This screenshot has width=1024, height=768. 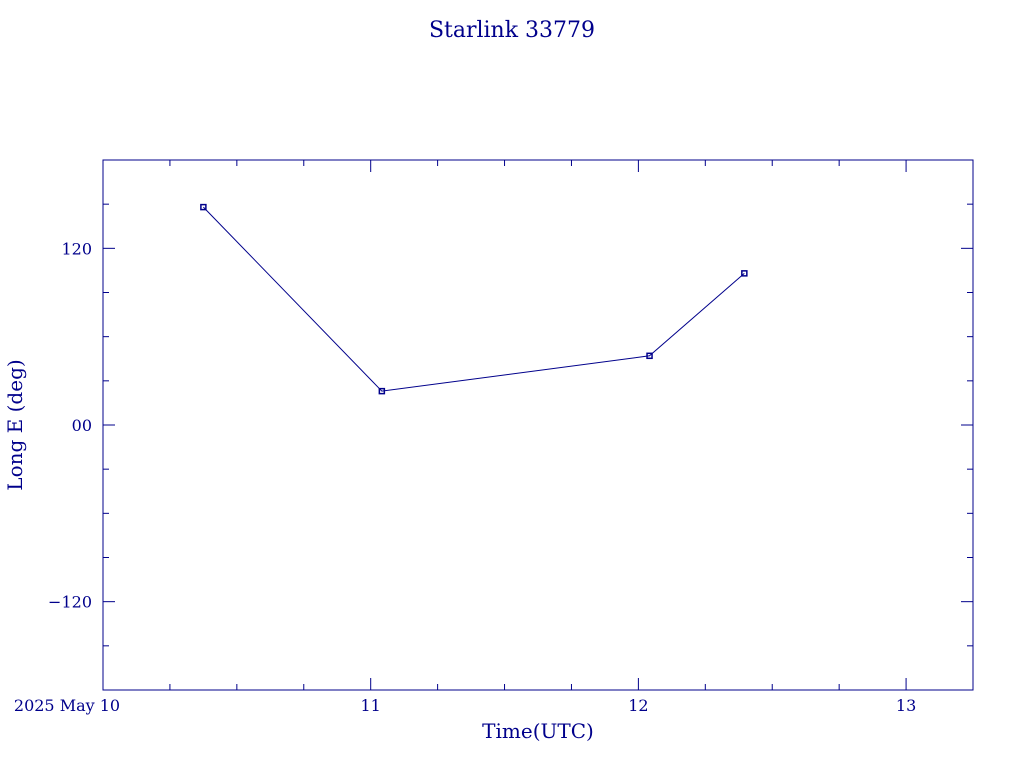 What do you see at coordinates (76, 248) in the screenshot?
I see `y-tick-label: 120` at bounding box center [76, 248].